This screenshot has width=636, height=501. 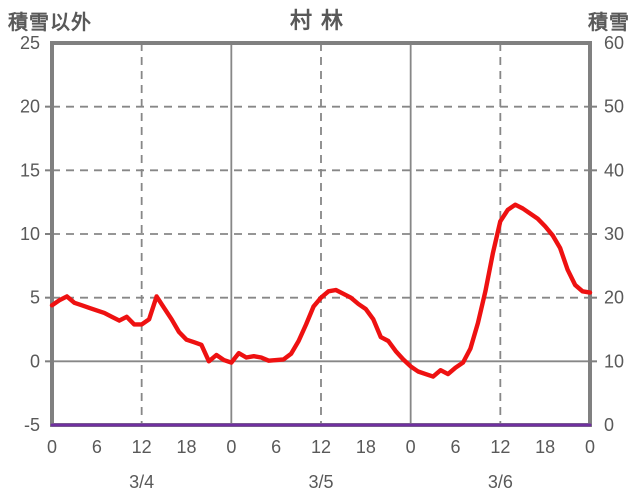 What do you see at coordinates (320, 482) in the screenshot?
I see `x-date-label: 3/5` at bounding box center [320, 482].